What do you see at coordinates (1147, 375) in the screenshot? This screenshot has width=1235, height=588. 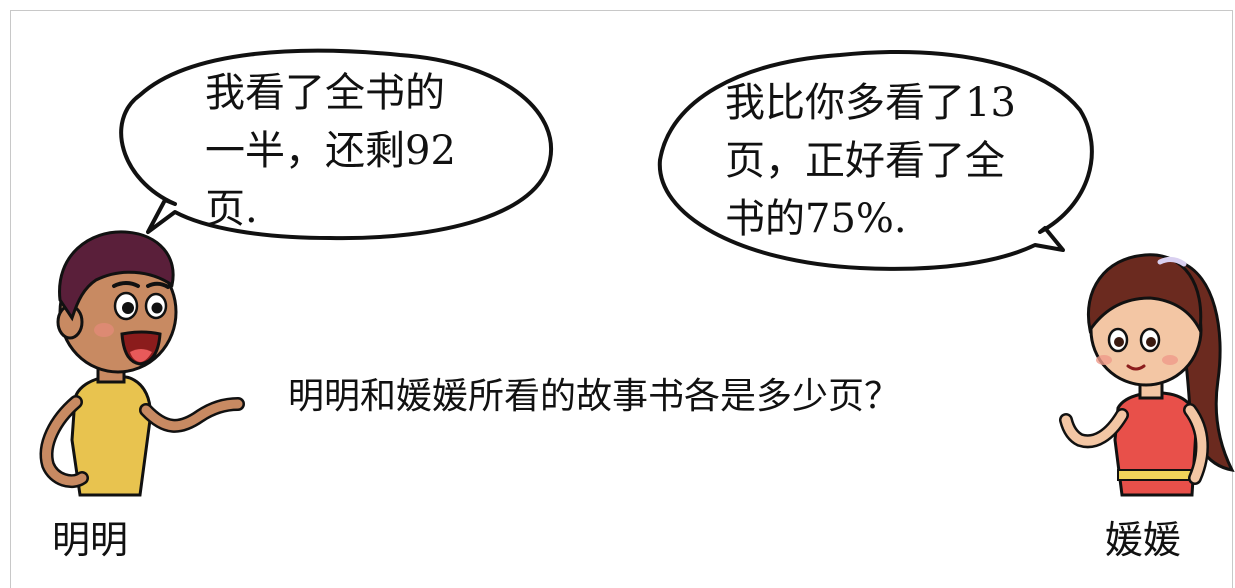 I see `girl-character` at bounding box center [1147, 375].